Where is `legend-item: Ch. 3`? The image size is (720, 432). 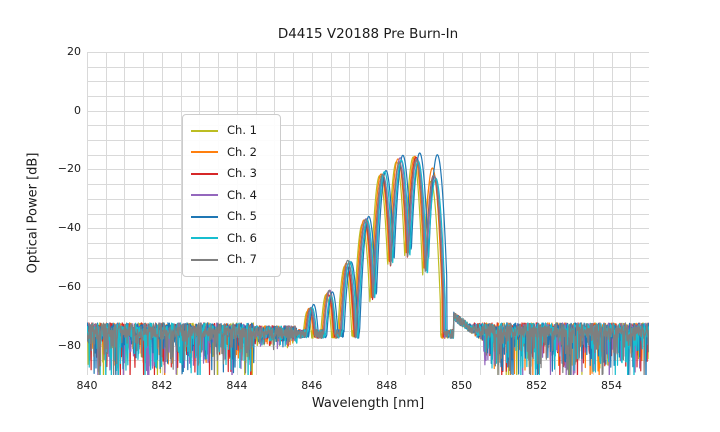 legend-item: Ch. 3 is located at coordinates (231, 174).